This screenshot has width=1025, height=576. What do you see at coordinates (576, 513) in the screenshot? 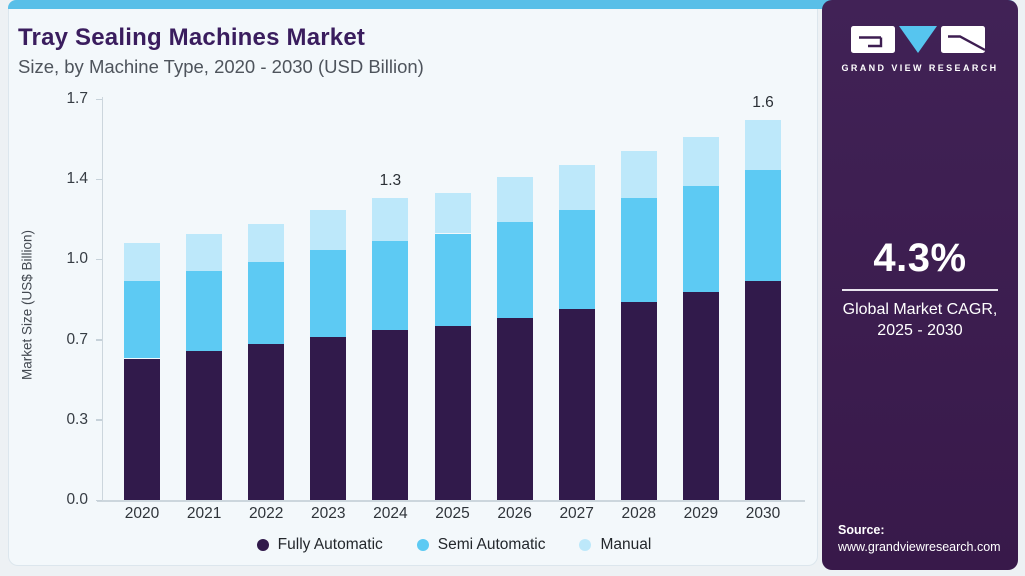
I see `x-tick-label: 2027` at bounding box center [576, 513].